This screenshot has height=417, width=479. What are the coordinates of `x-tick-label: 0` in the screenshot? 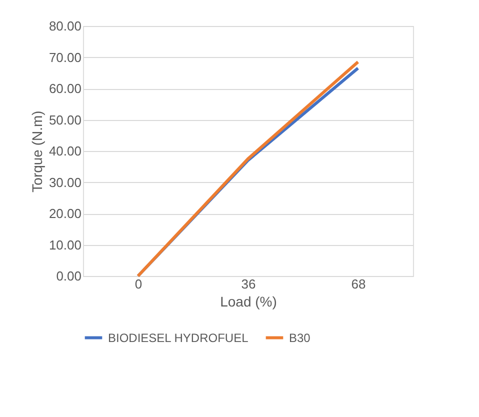 It's located at (138, 284).